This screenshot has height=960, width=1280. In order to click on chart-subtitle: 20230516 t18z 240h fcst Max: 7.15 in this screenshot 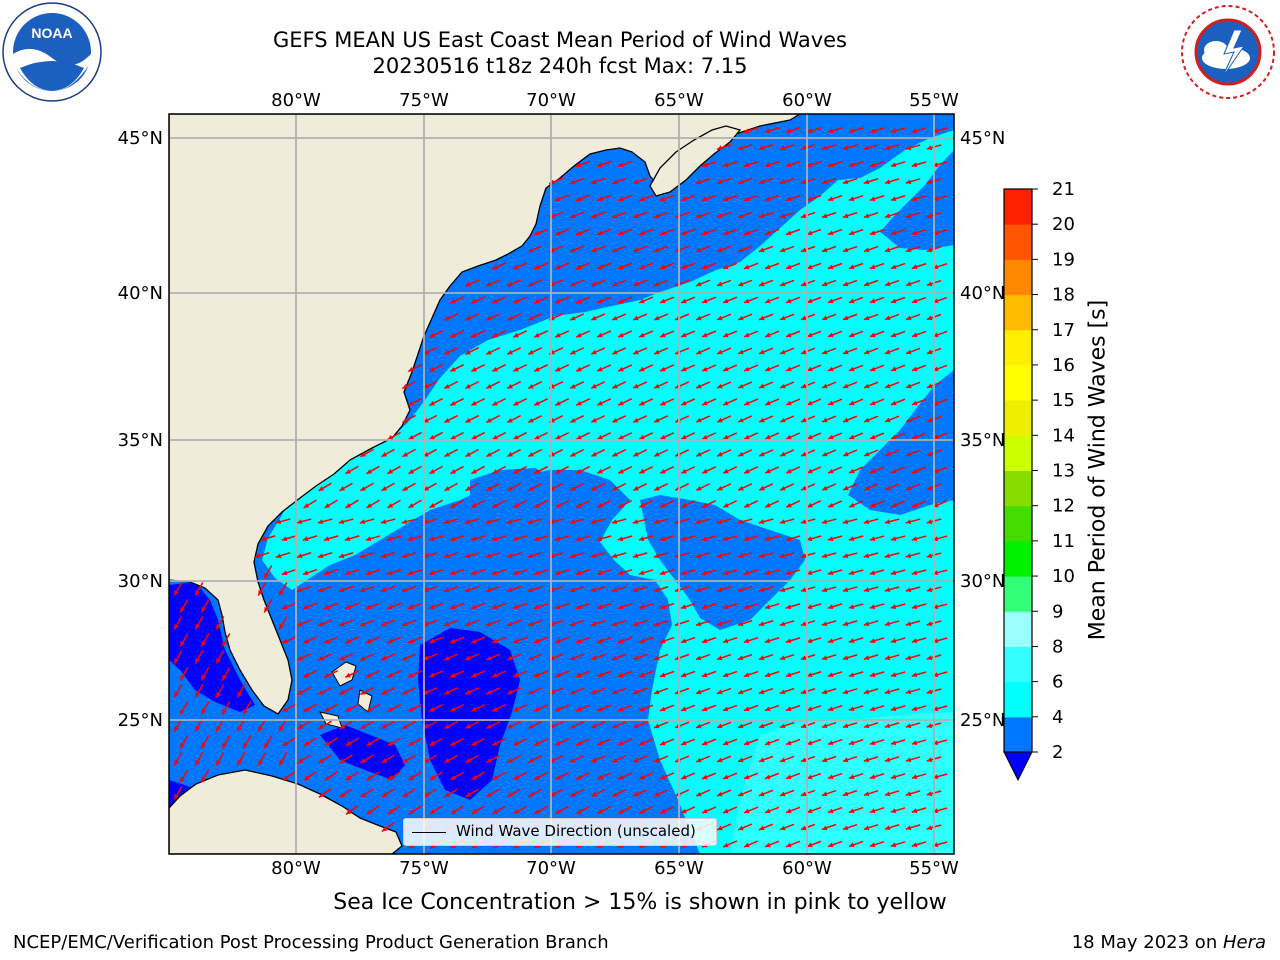, I will do `click(560, 66)`.